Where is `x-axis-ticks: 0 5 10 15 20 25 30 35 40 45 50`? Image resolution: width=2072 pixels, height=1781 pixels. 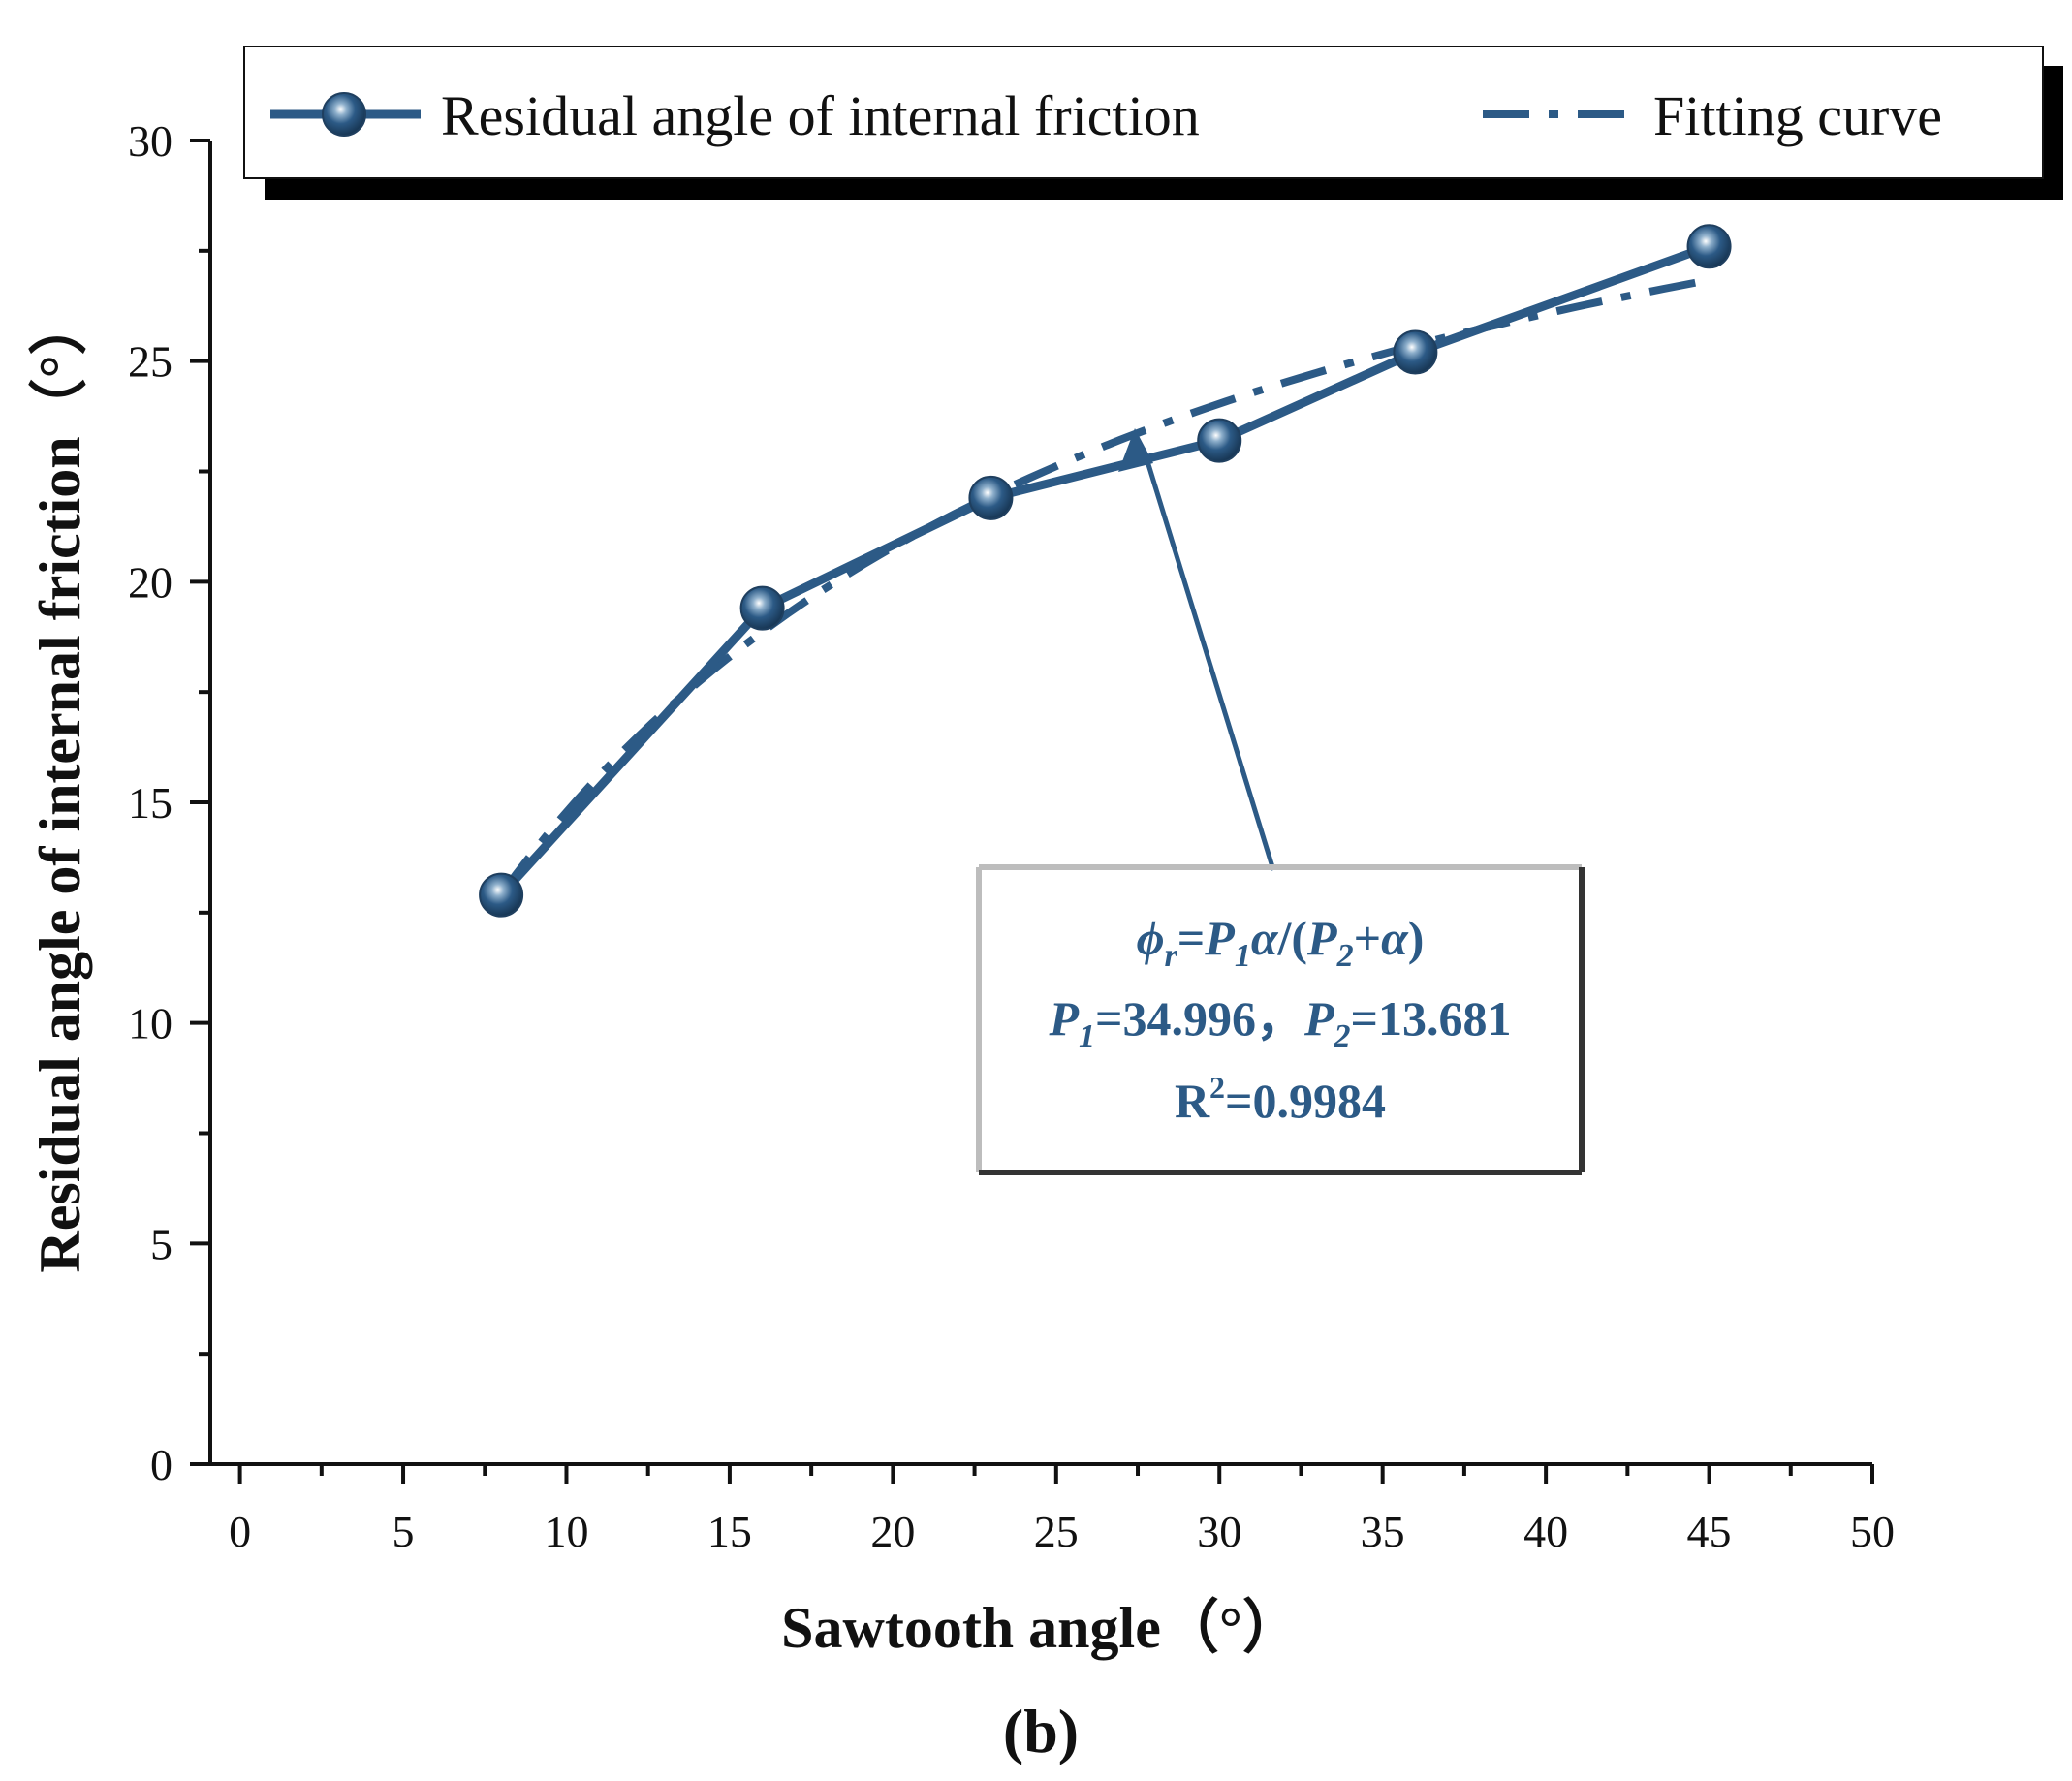
x-axis-ticks: 0 5 10 15 20 25 30 35 40 45 50 is located at coordinates (1062, 1510).